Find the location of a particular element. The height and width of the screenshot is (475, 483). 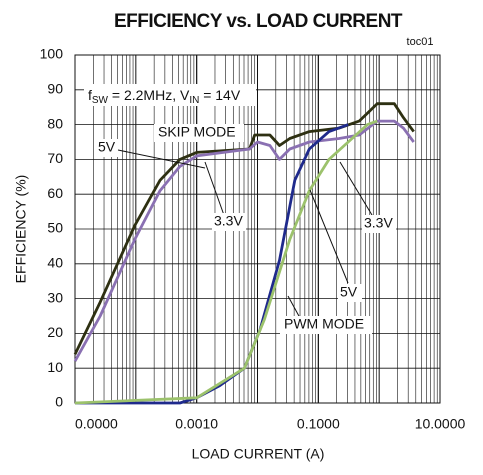

y-tick-label: 40 is located at coordinates (55, 263).